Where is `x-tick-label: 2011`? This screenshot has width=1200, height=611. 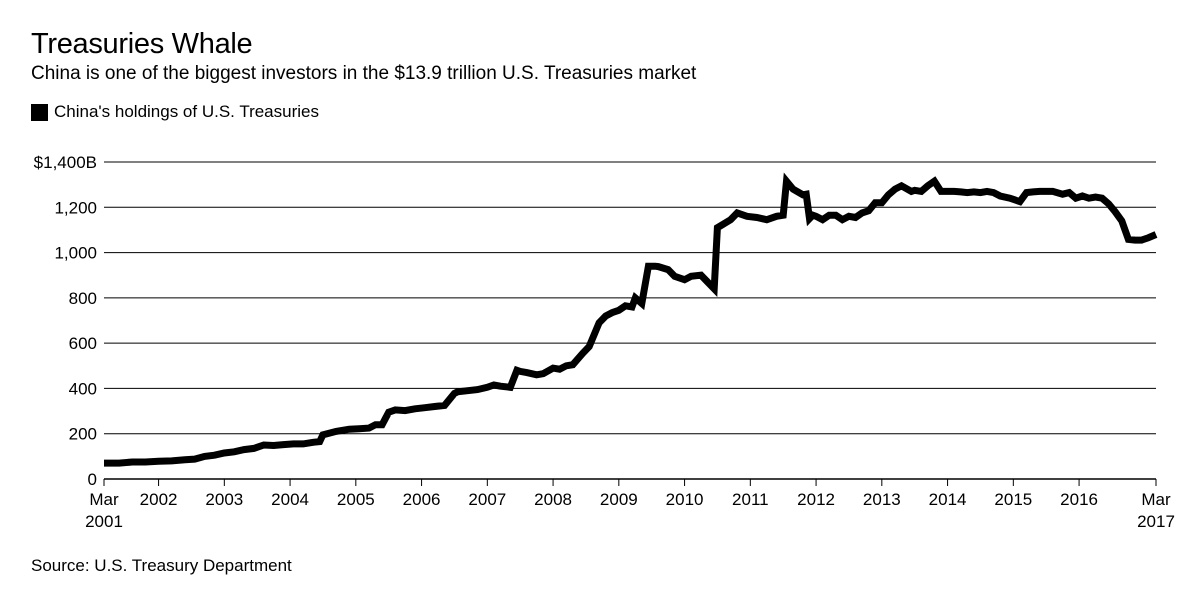
x-tick-label: 2011 is located at coordinates (750, 499).